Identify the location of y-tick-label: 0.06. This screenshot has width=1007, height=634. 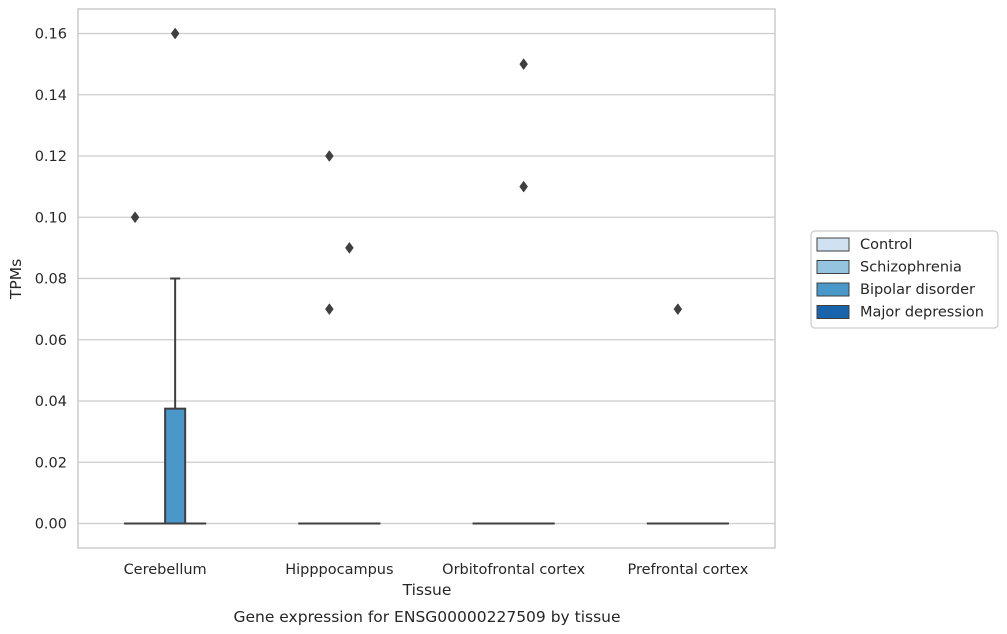
(51, 341).